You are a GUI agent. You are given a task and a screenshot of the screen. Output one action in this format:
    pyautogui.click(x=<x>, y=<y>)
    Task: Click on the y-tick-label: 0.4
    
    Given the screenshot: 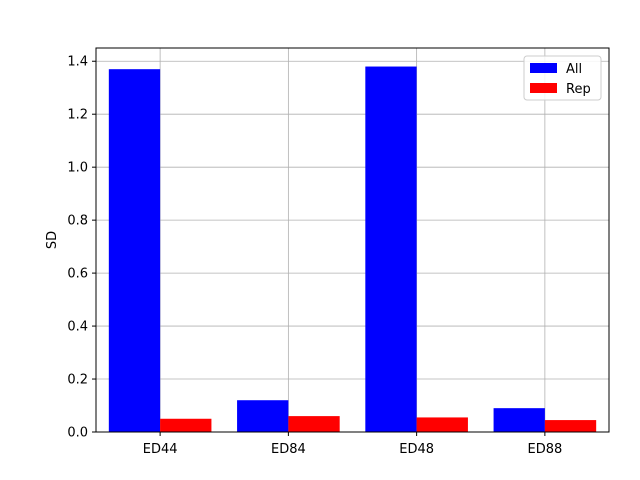 What is the action you would take?
    pyautogui.click(x=77, y=327)
    